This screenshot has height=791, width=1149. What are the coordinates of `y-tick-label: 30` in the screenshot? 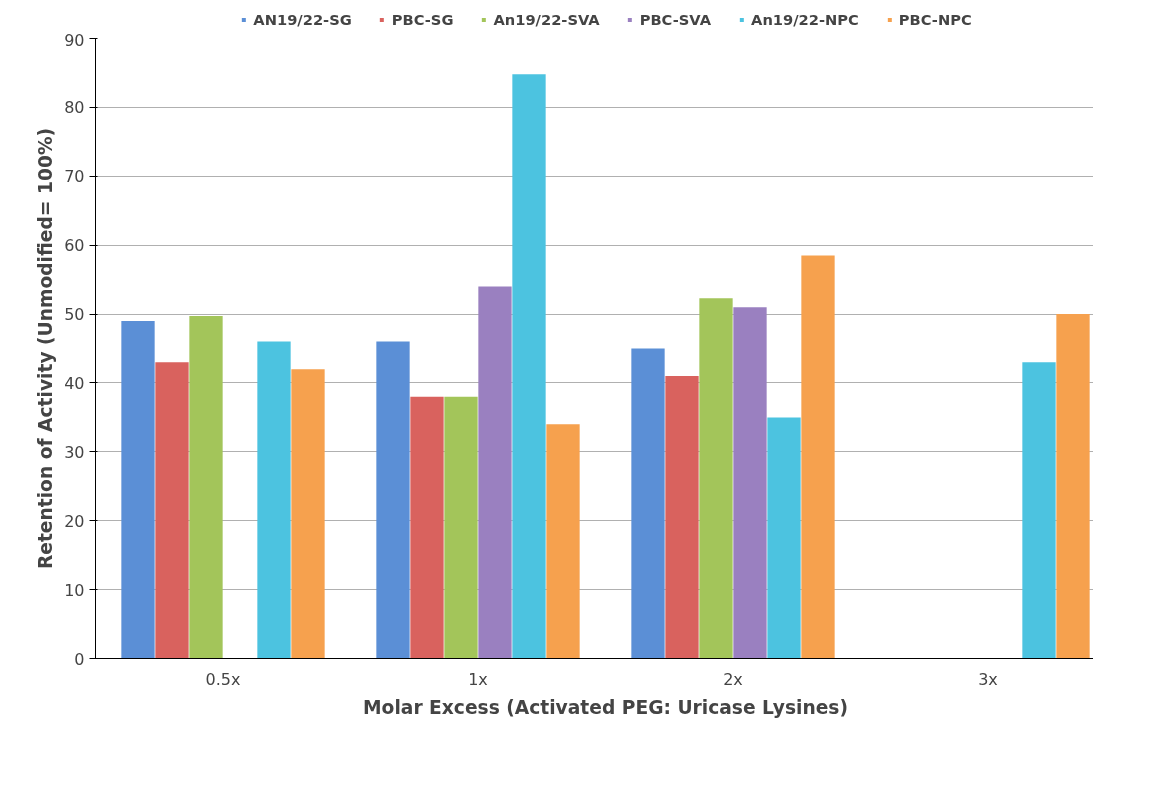 It's located at (74, 452).